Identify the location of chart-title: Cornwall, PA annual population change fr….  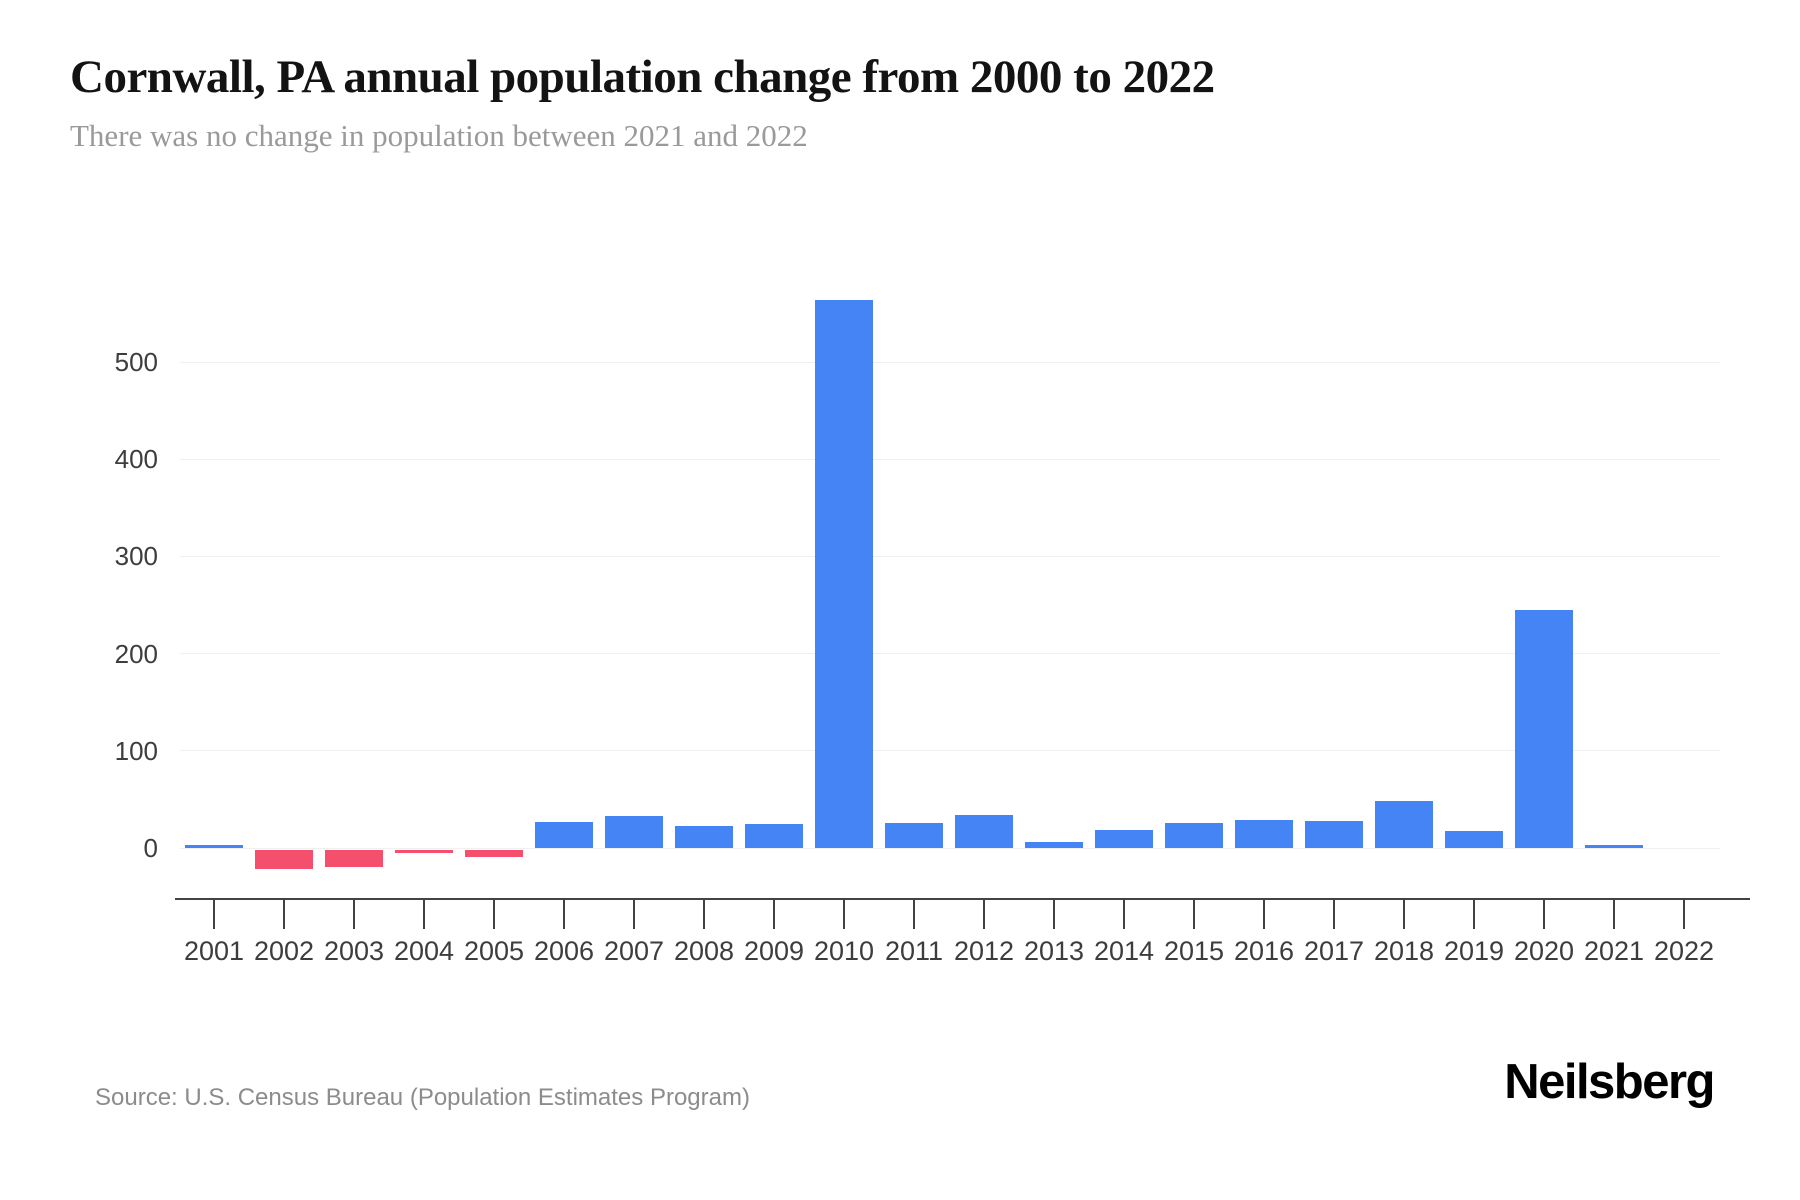
(642, 77).